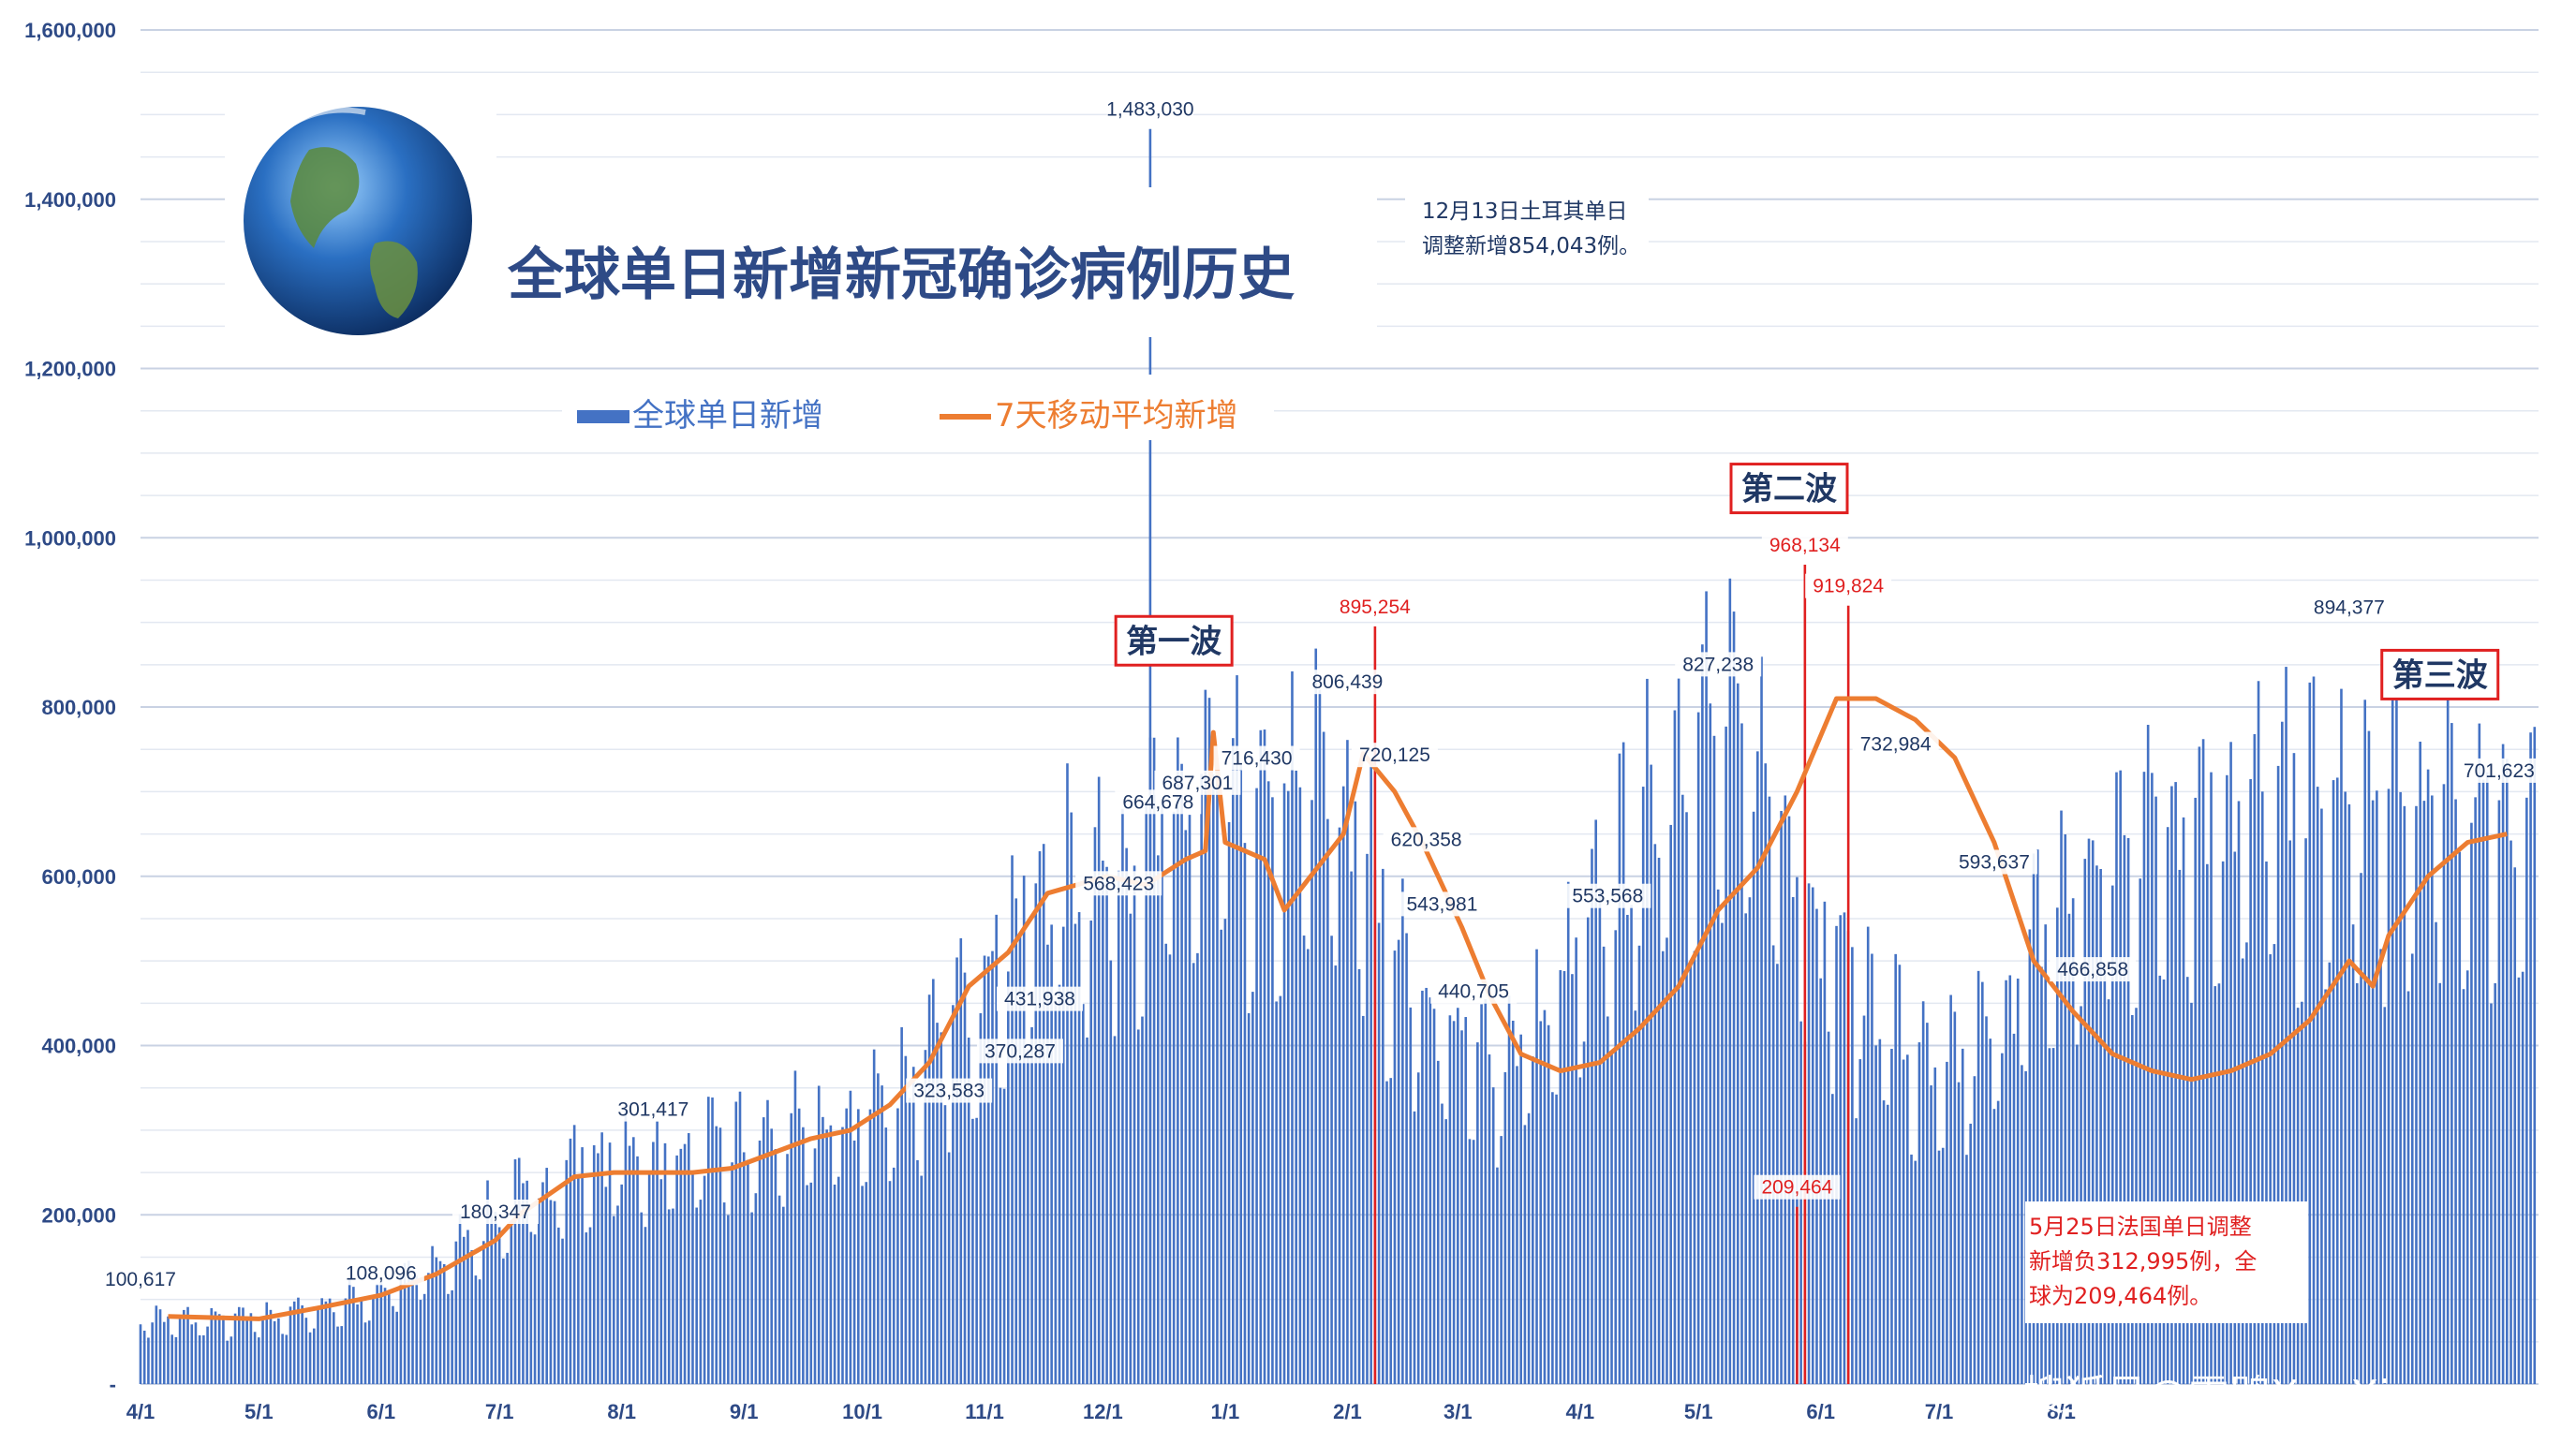 The image size is (2576, 1444). Describe the element at coordinates (1197, 783) in the screenshot. I see `data-label: 687,301` at that location.